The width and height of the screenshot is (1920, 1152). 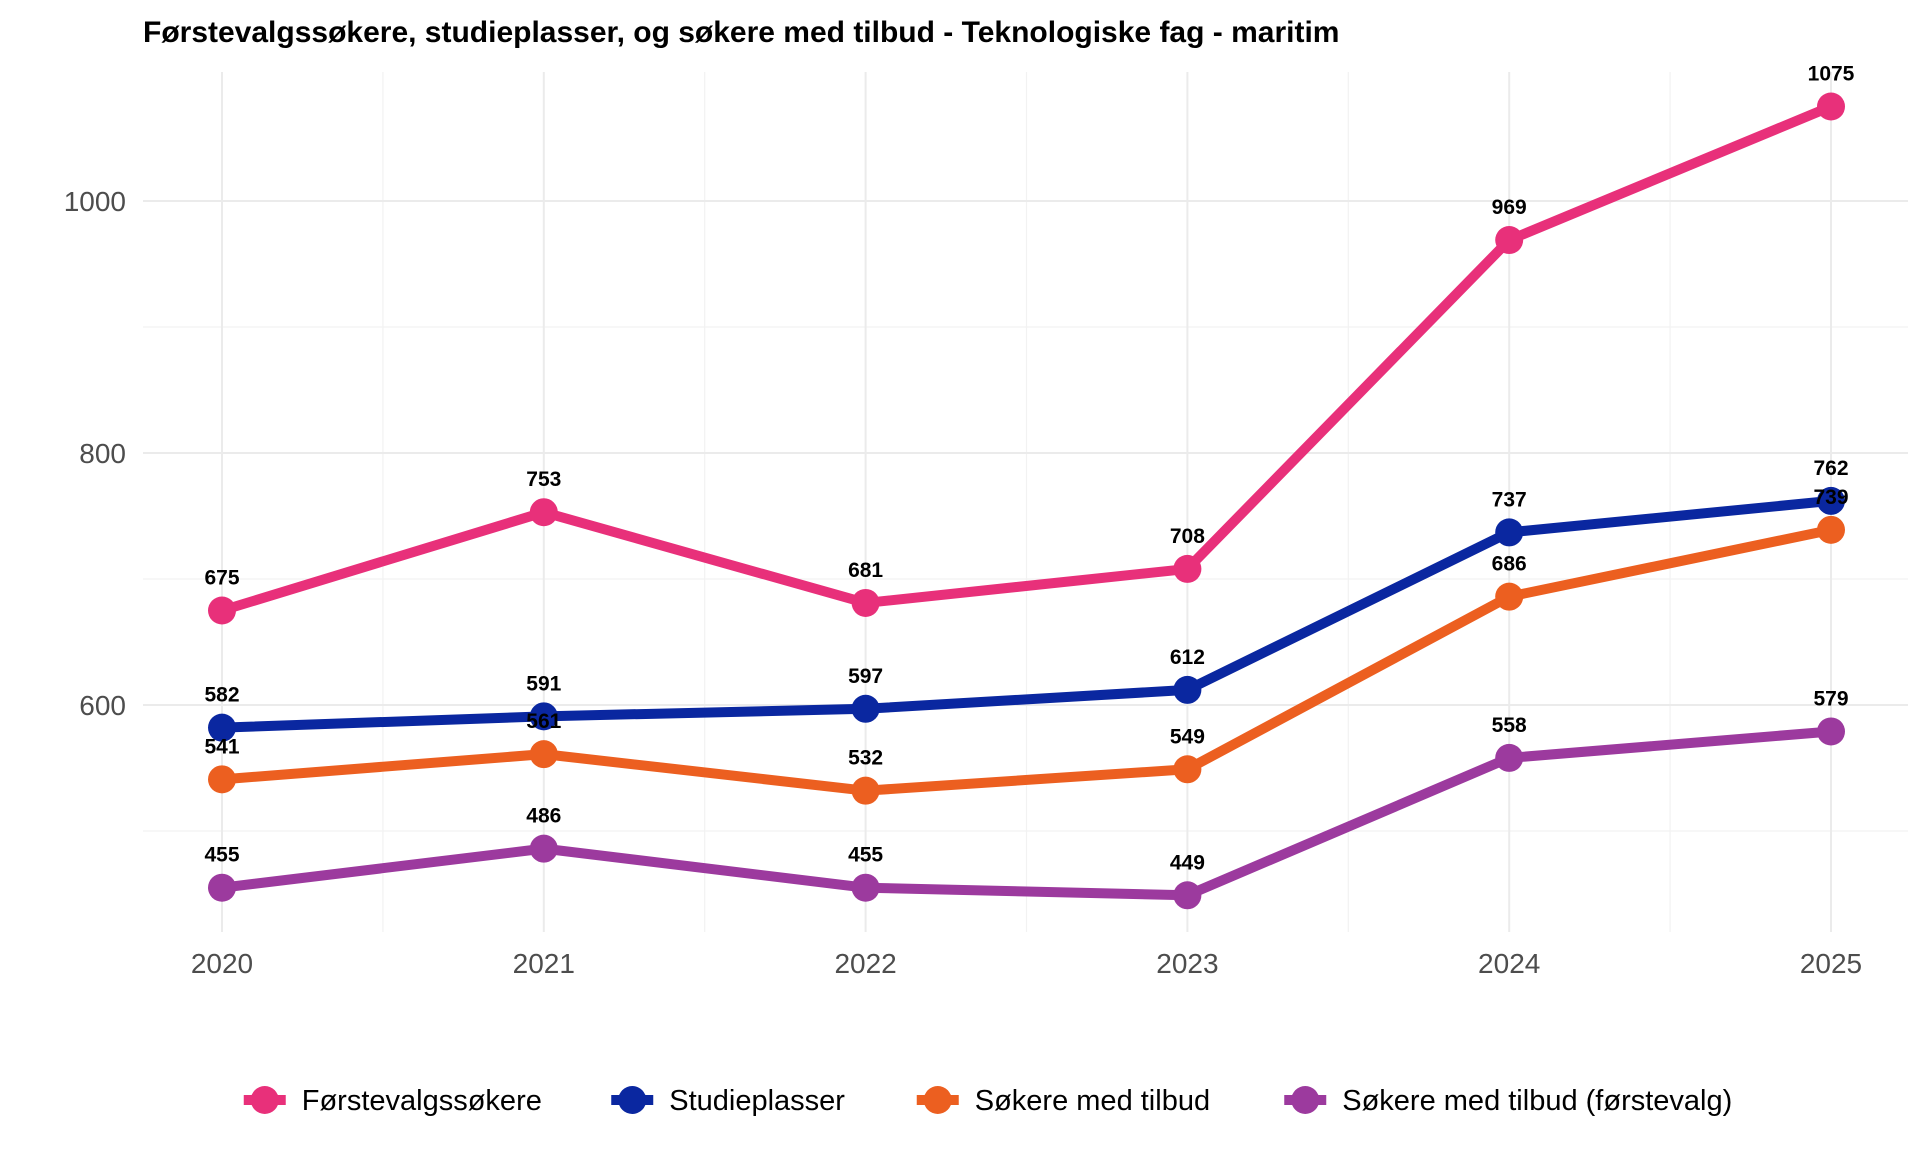 What do you see at coordinates (1830, 468) in the screenshot?
I see `data-label: 762` at bounding box center [1830, 468].